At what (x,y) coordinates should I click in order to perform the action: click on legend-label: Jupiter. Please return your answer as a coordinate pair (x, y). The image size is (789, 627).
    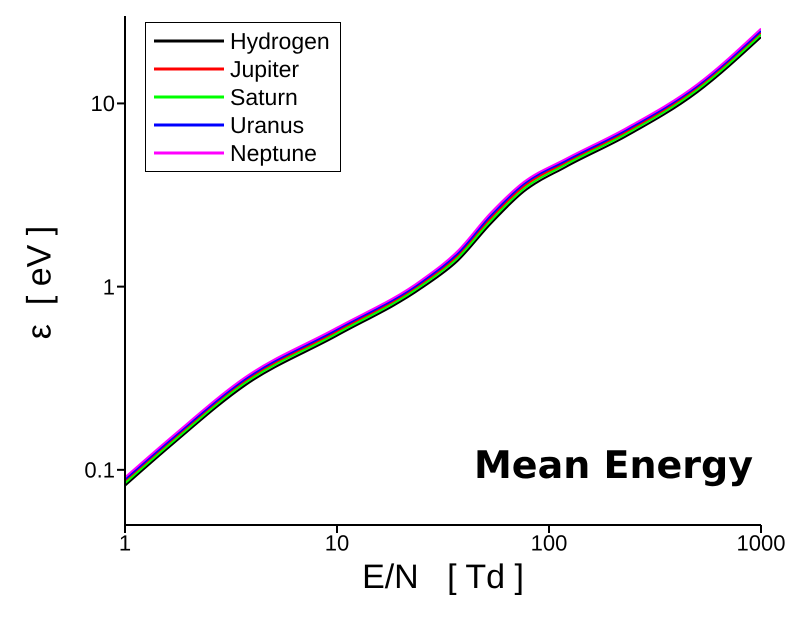
    Looking at the image, I should click on (265, 69).